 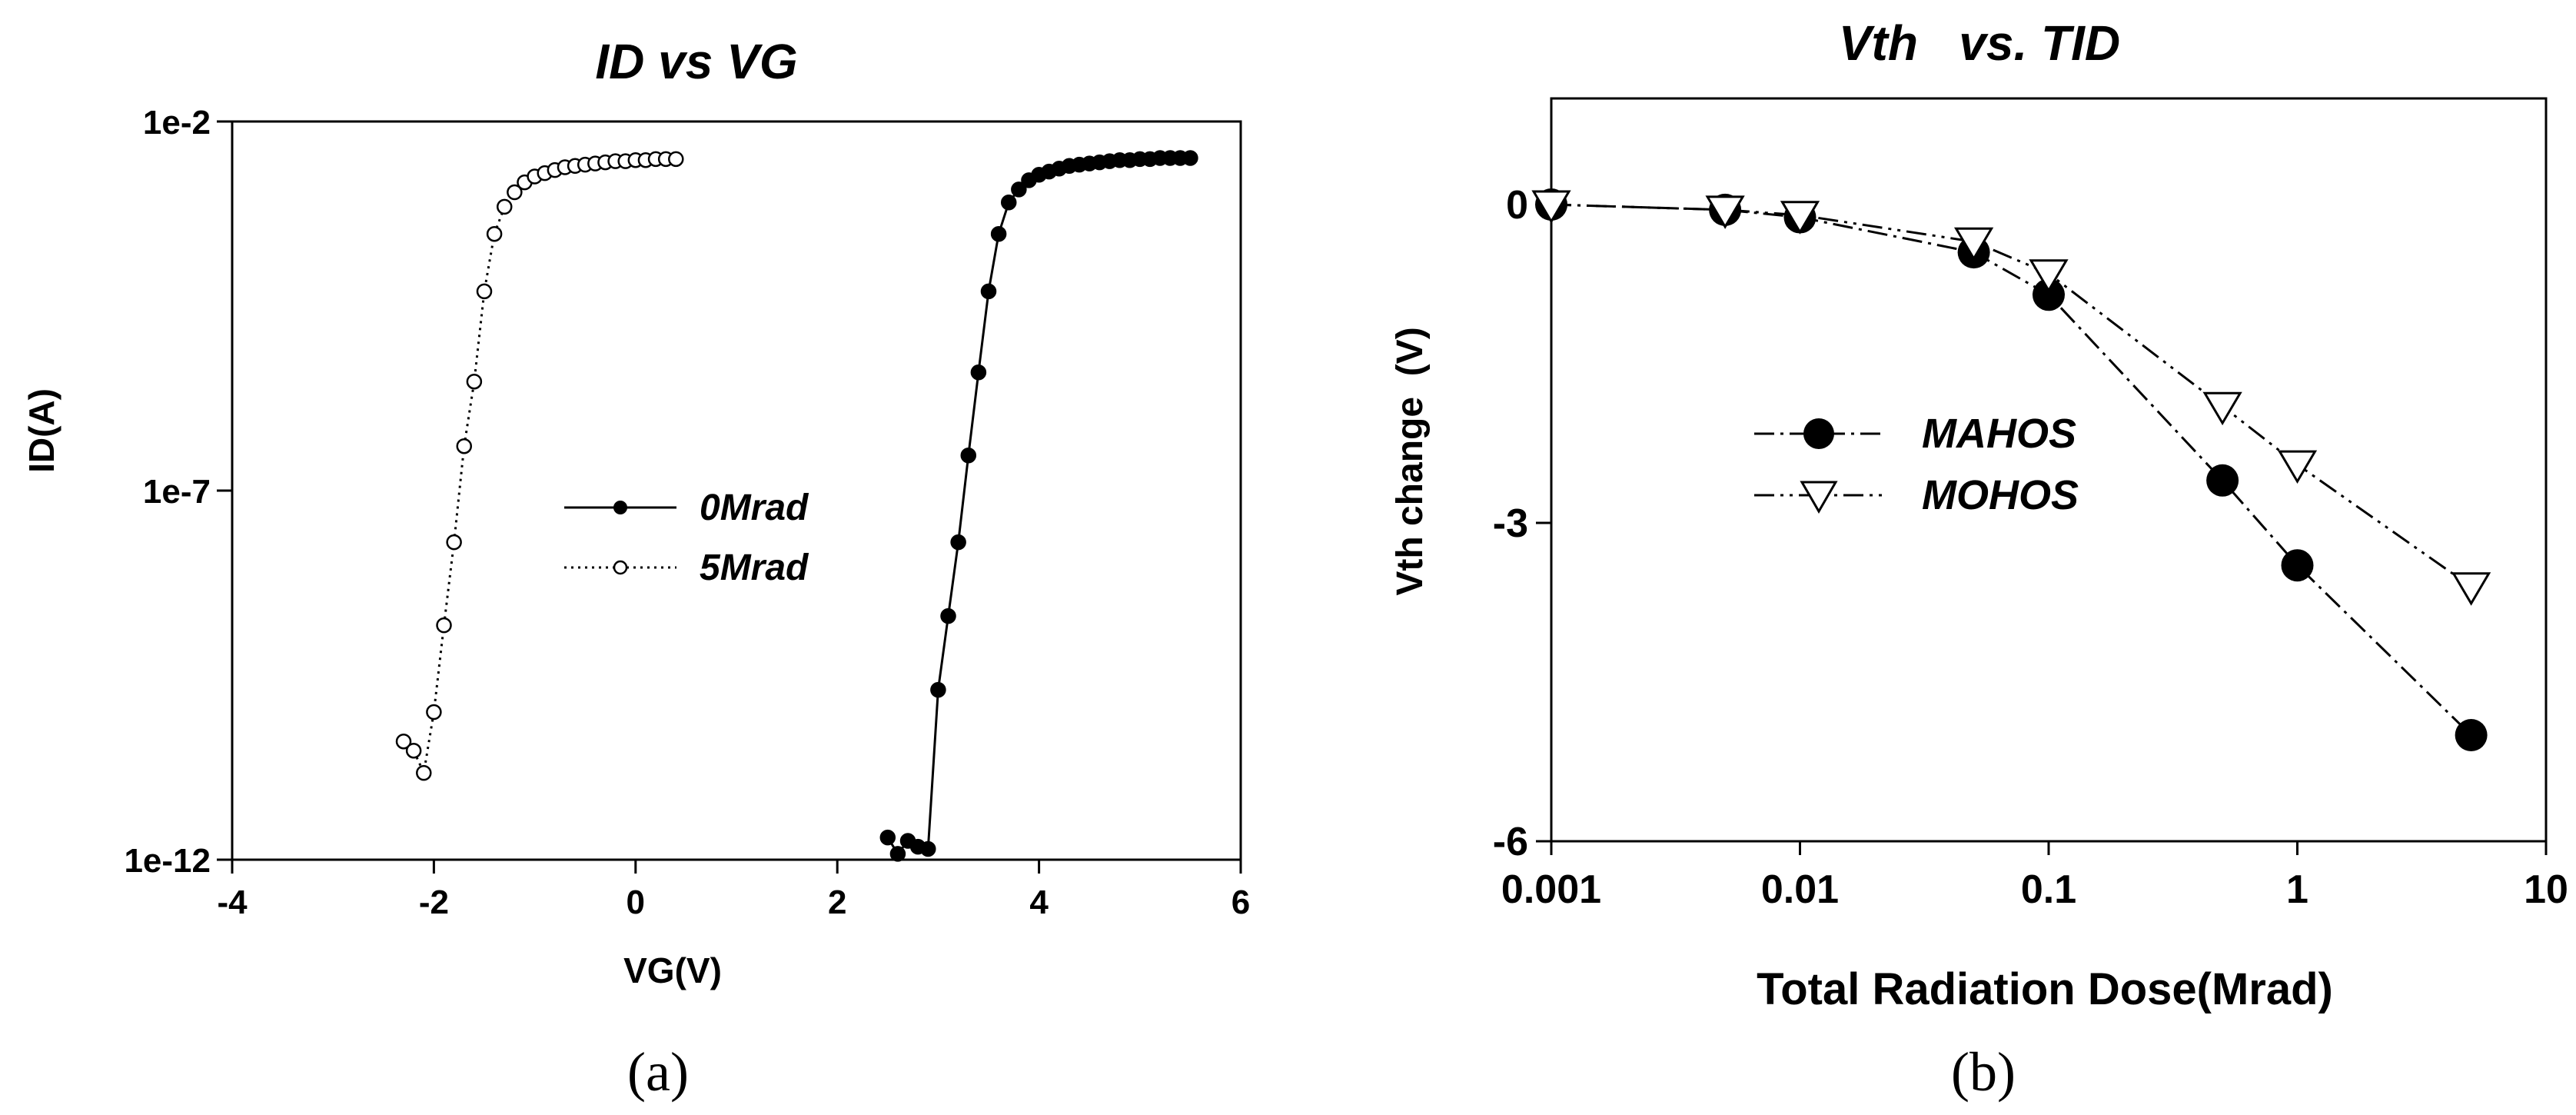 I want to click on chart-b-x-ticks: 0.001 0.01 0.1 1 10, so click(x=2034, y=876).